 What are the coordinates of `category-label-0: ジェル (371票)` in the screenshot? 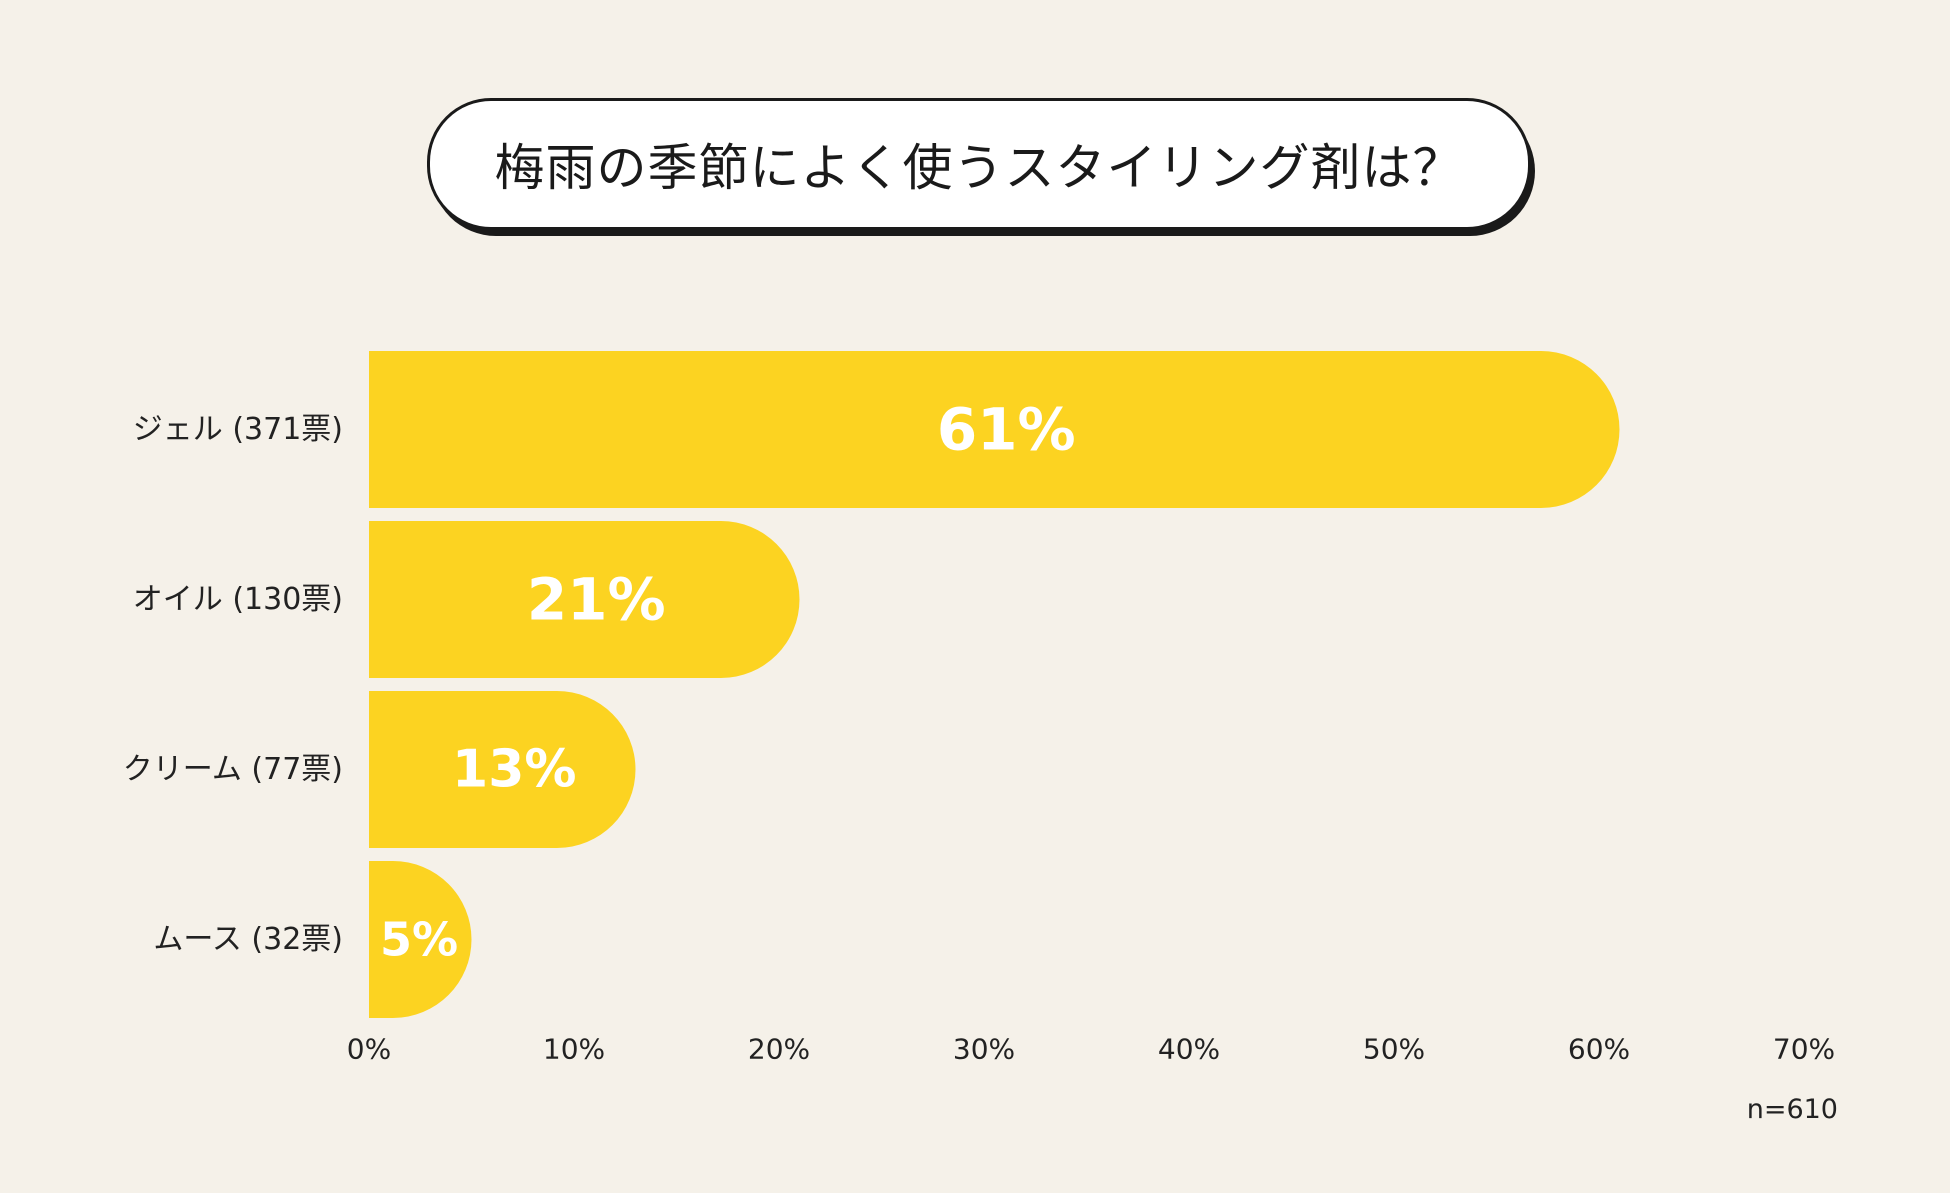 It's located at (238, 429).